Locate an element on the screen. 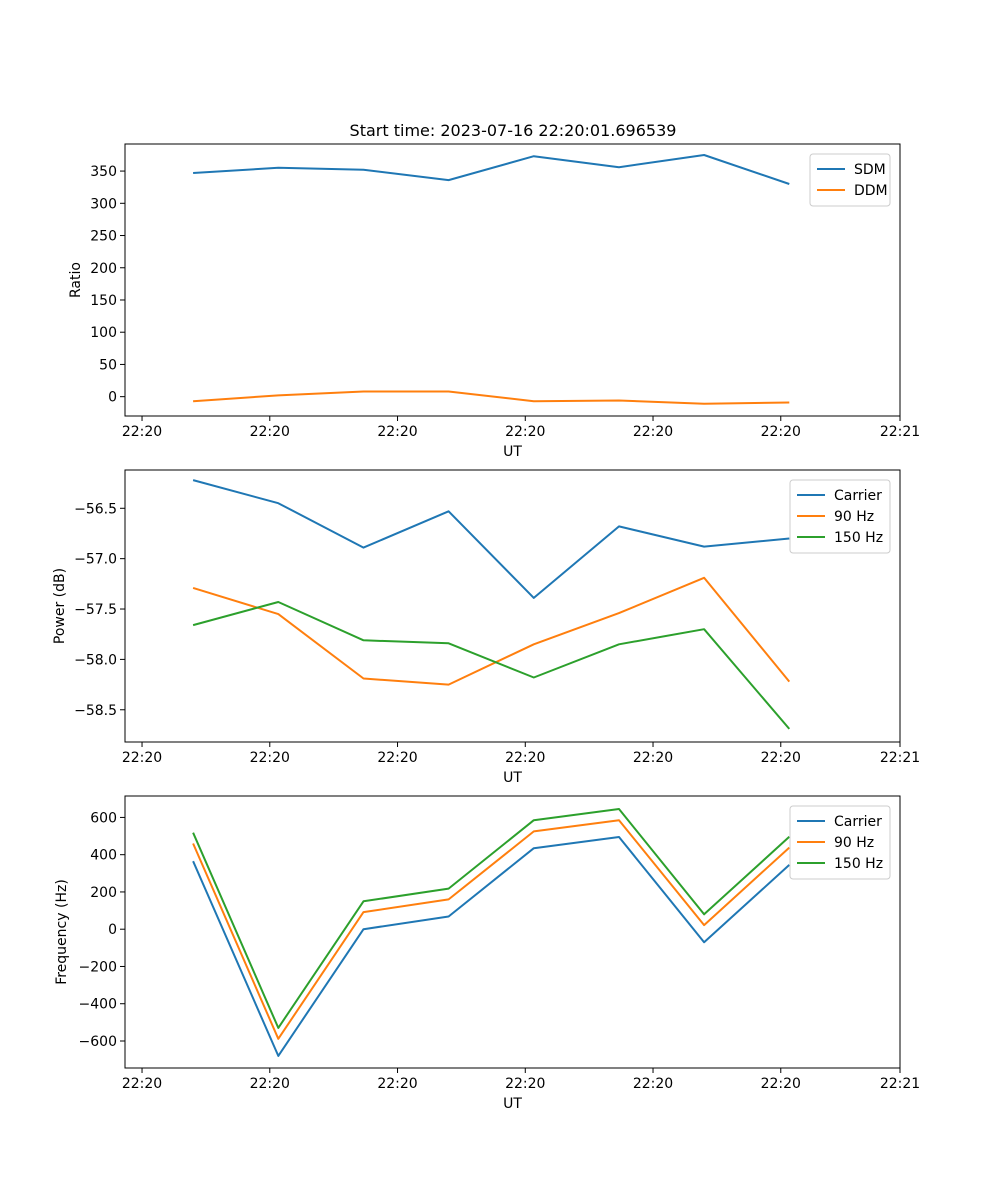 This screenshot has height=1200, width=1000. y-tick-label: 250 is located at coordinates (103, 237).